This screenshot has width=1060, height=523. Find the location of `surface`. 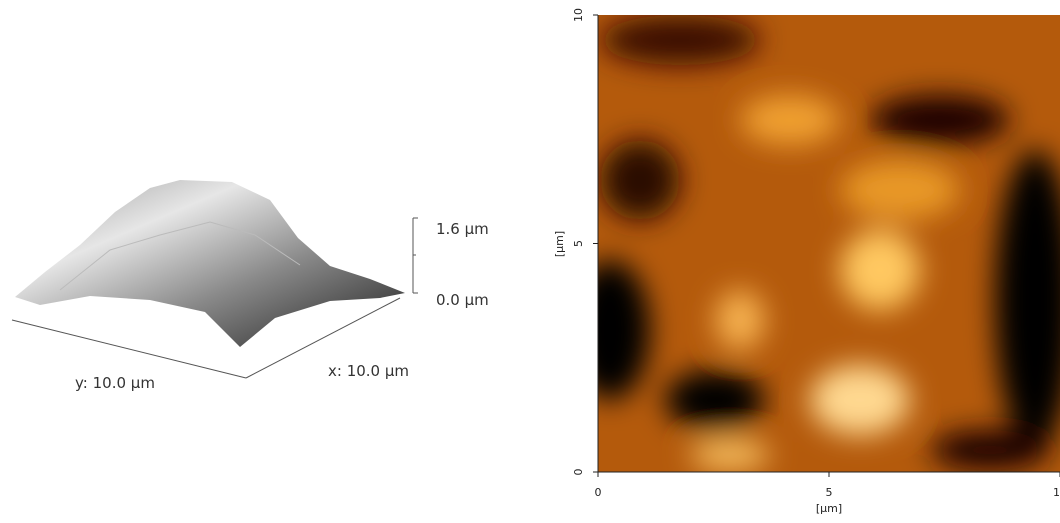

surface is located at coordinates (210, 263).